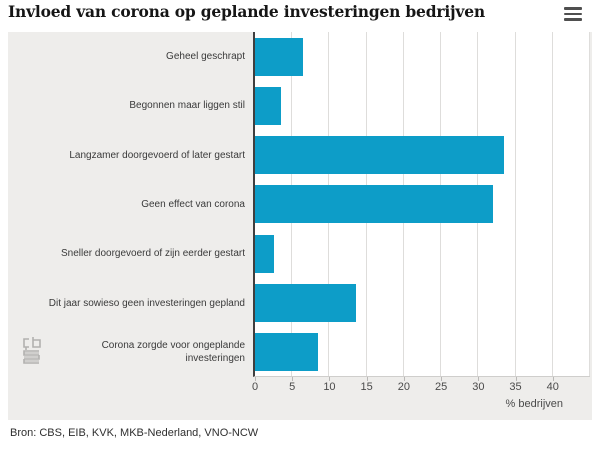  What do you see at coordinates (157, 155) in the screenshot?
I see `category-label-langzamer-doorgevoerd-of-later: Langzamer doorgevoerd of later gestart` at bounding box center [157, 155].